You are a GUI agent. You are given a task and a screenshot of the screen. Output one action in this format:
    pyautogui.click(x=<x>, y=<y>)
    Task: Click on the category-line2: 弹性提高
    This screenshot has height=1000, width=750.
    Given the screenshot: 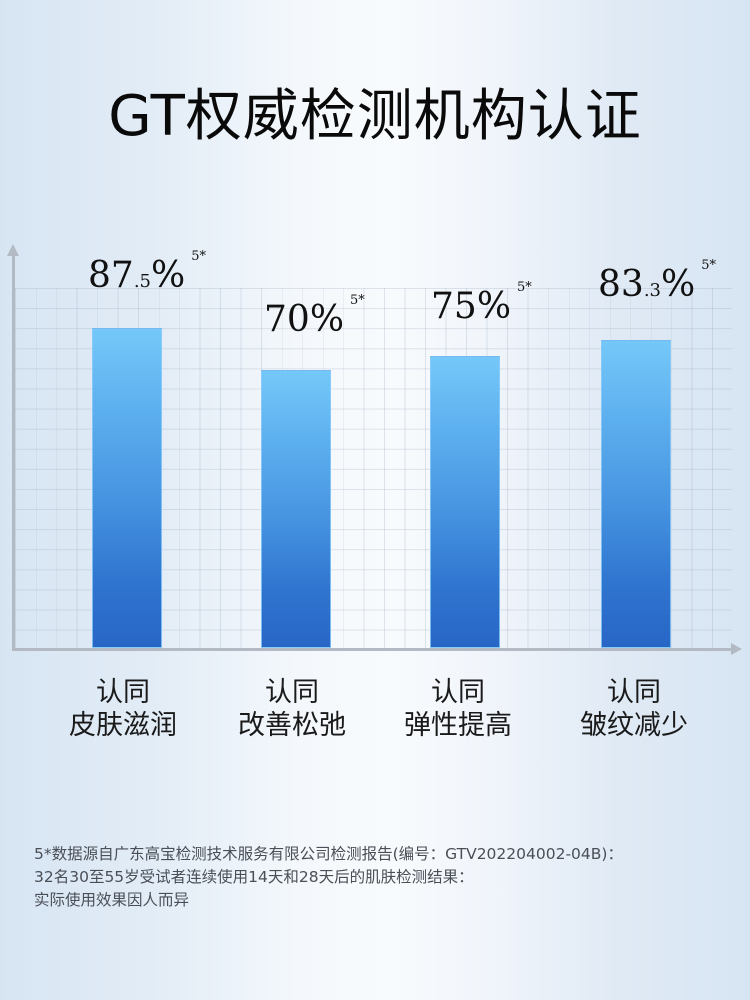 What is the action you would take?
    pyautogui.click(x=458, y=725)
    